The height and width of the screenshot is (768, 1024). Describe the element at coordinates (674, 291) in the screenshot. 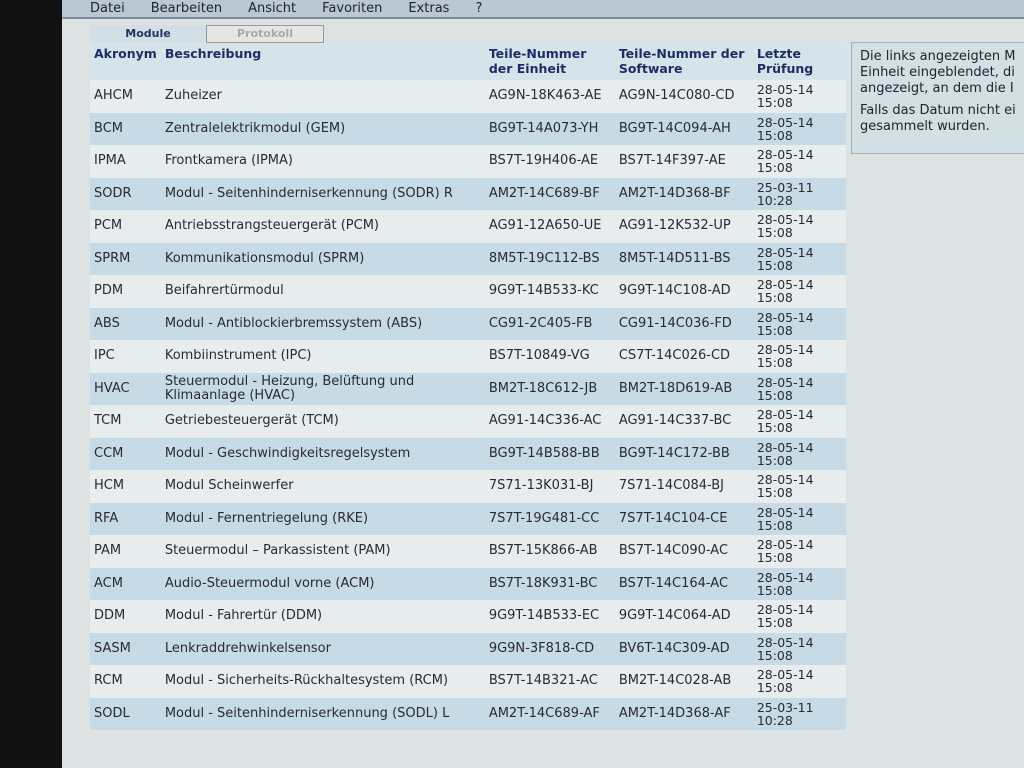

I see `cell-software-part-number: 9G9T-14C108-AD` at that location.